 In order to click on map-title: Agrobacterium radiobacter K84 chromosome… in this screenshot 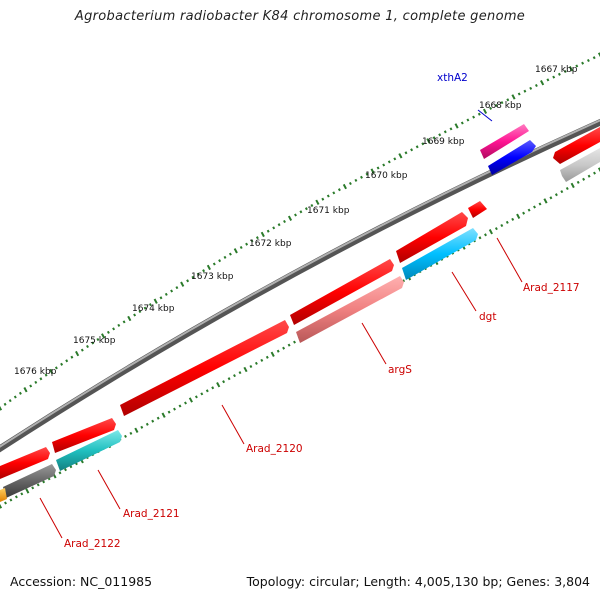, I will do `click(300, 16)`.